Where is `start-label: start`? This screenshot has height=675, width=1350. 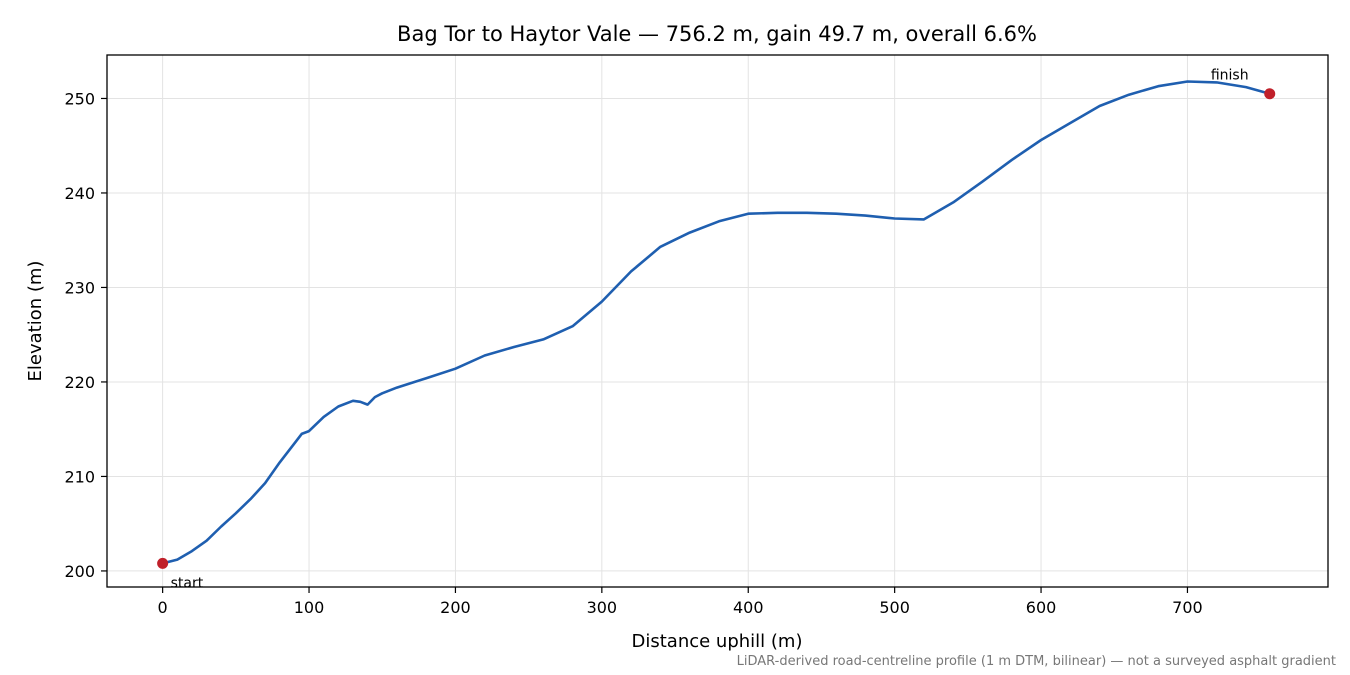
start-label: start is located at coordinates (187, 583).